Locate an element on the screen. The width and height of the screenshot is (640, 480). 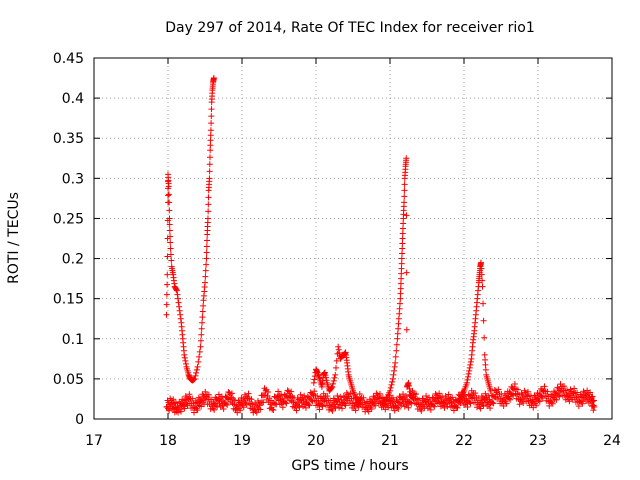
x-tick-label: 24 is located at coordinates (612, 441).